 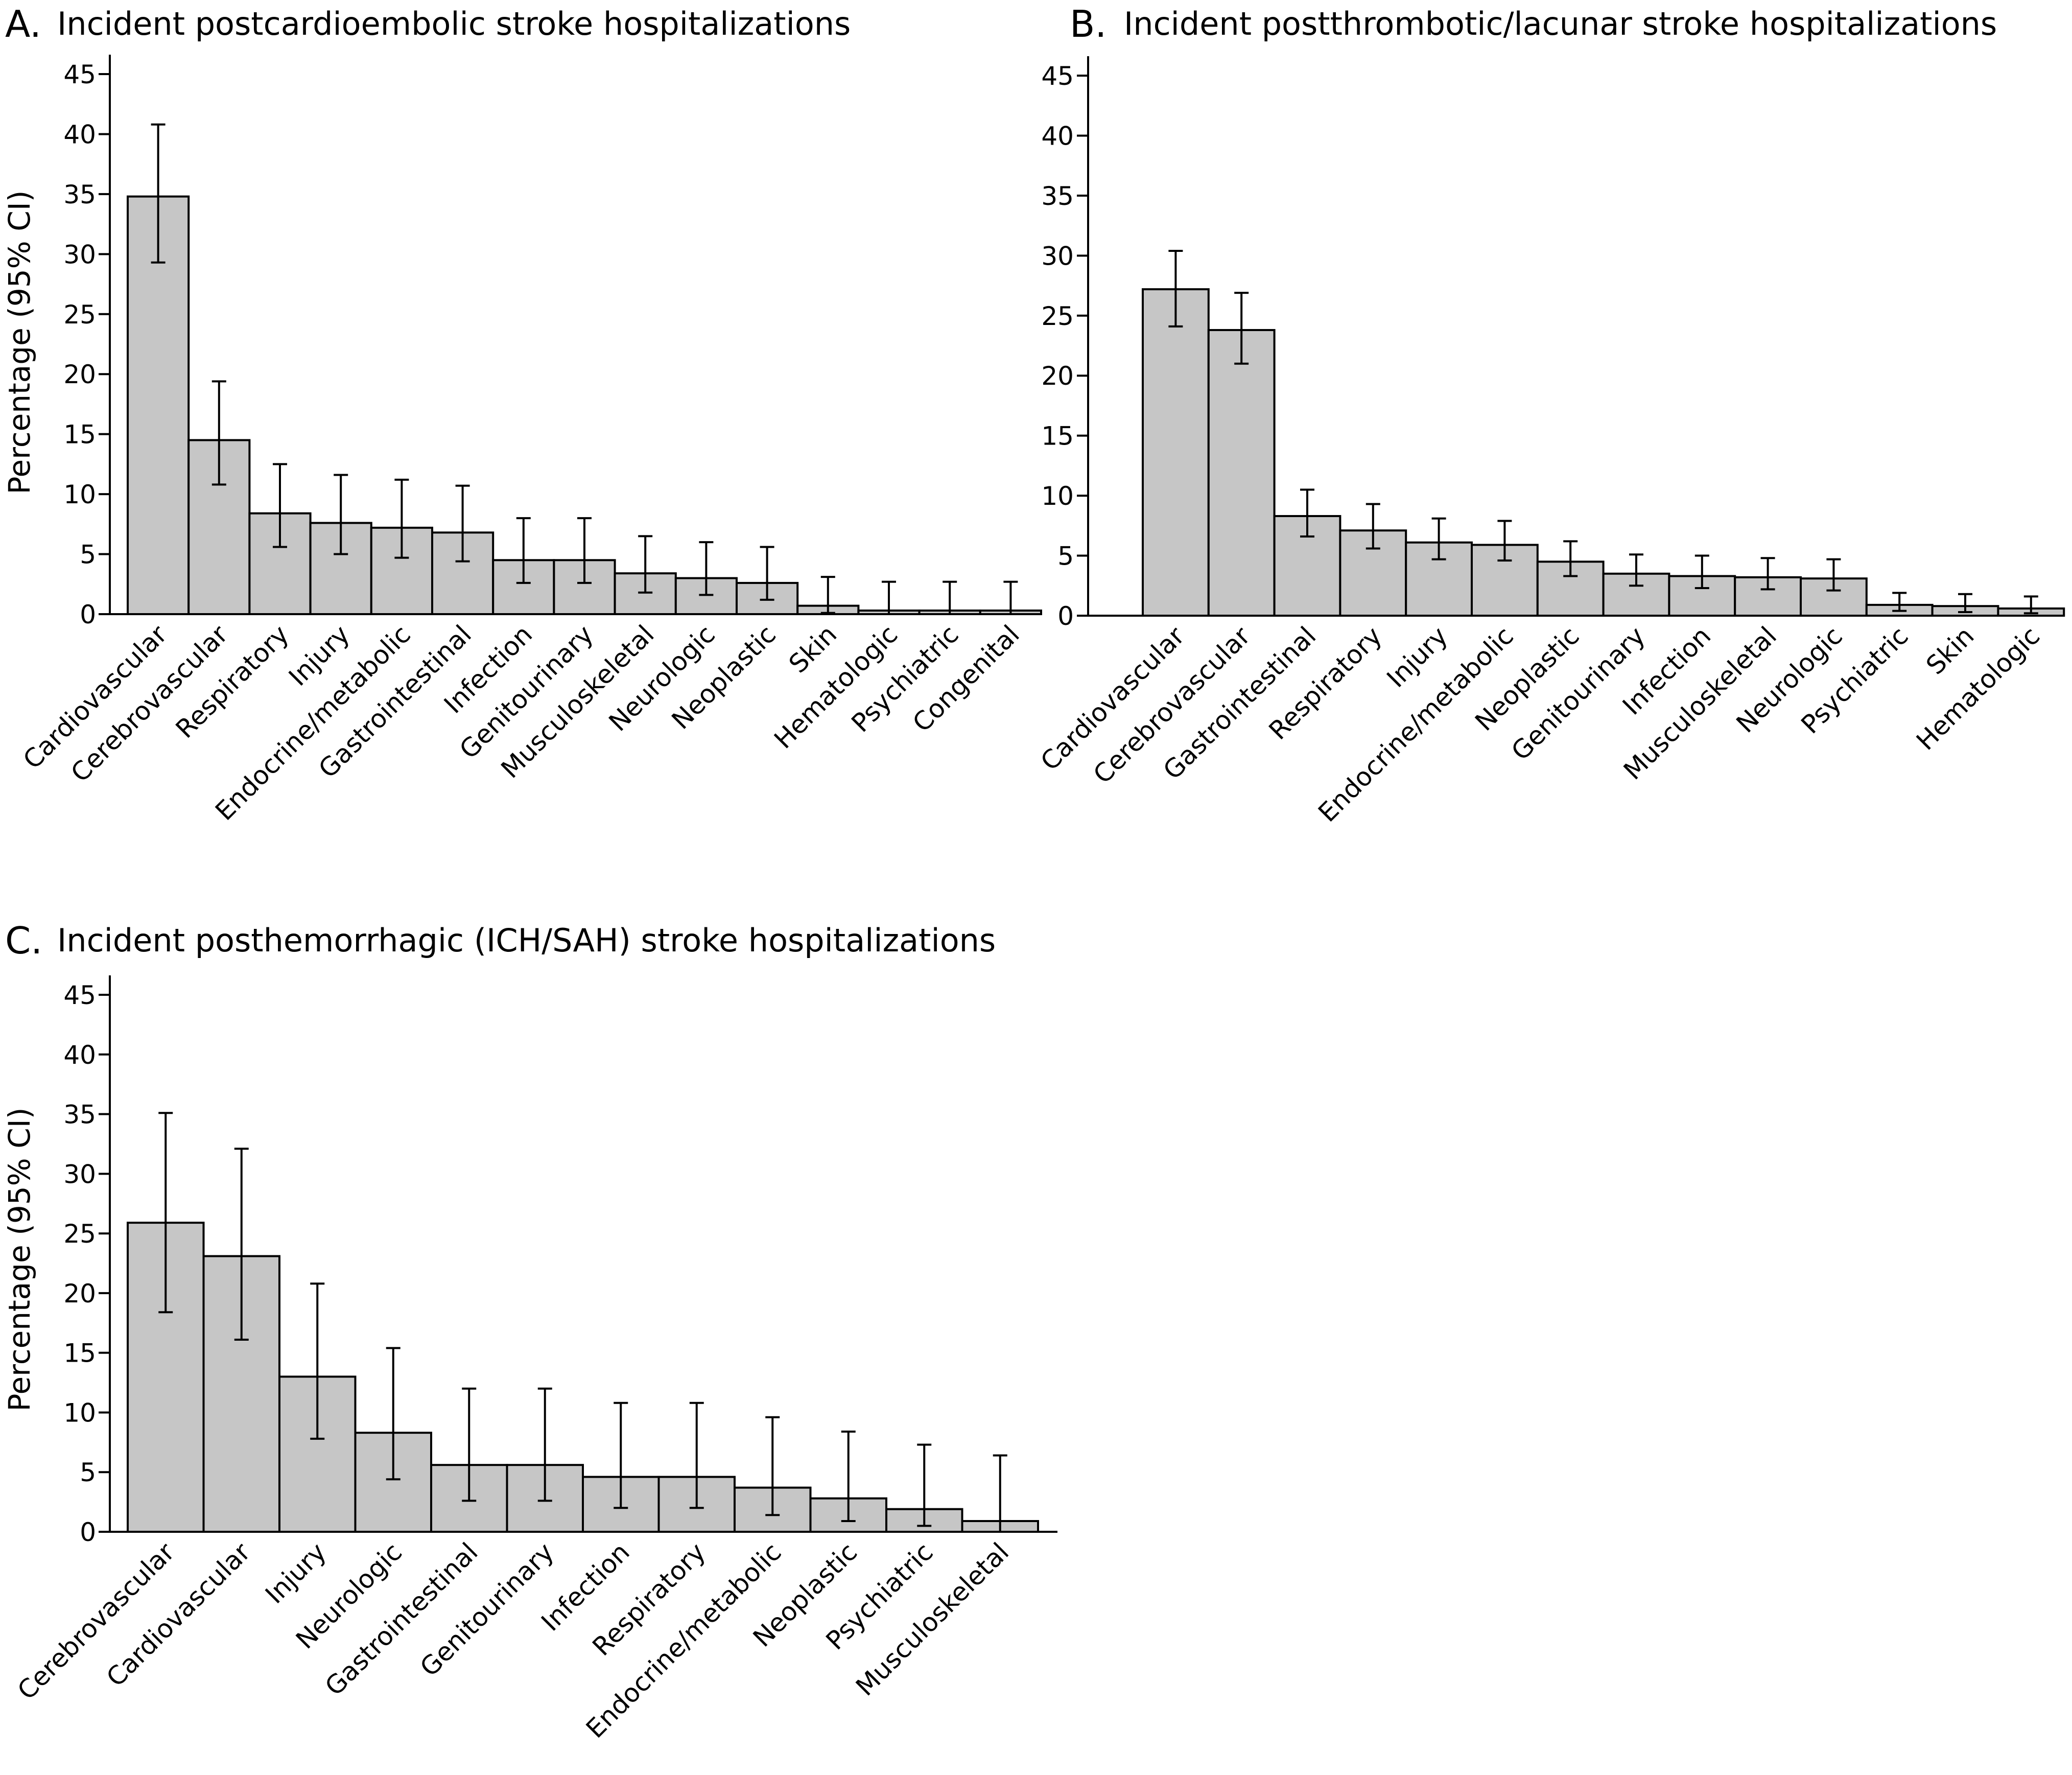 What do you see at coordinates (79, 1174) in the screenshot?
I see `panel-c-y-tick-label: 30` at bounding box center [79, 1174].